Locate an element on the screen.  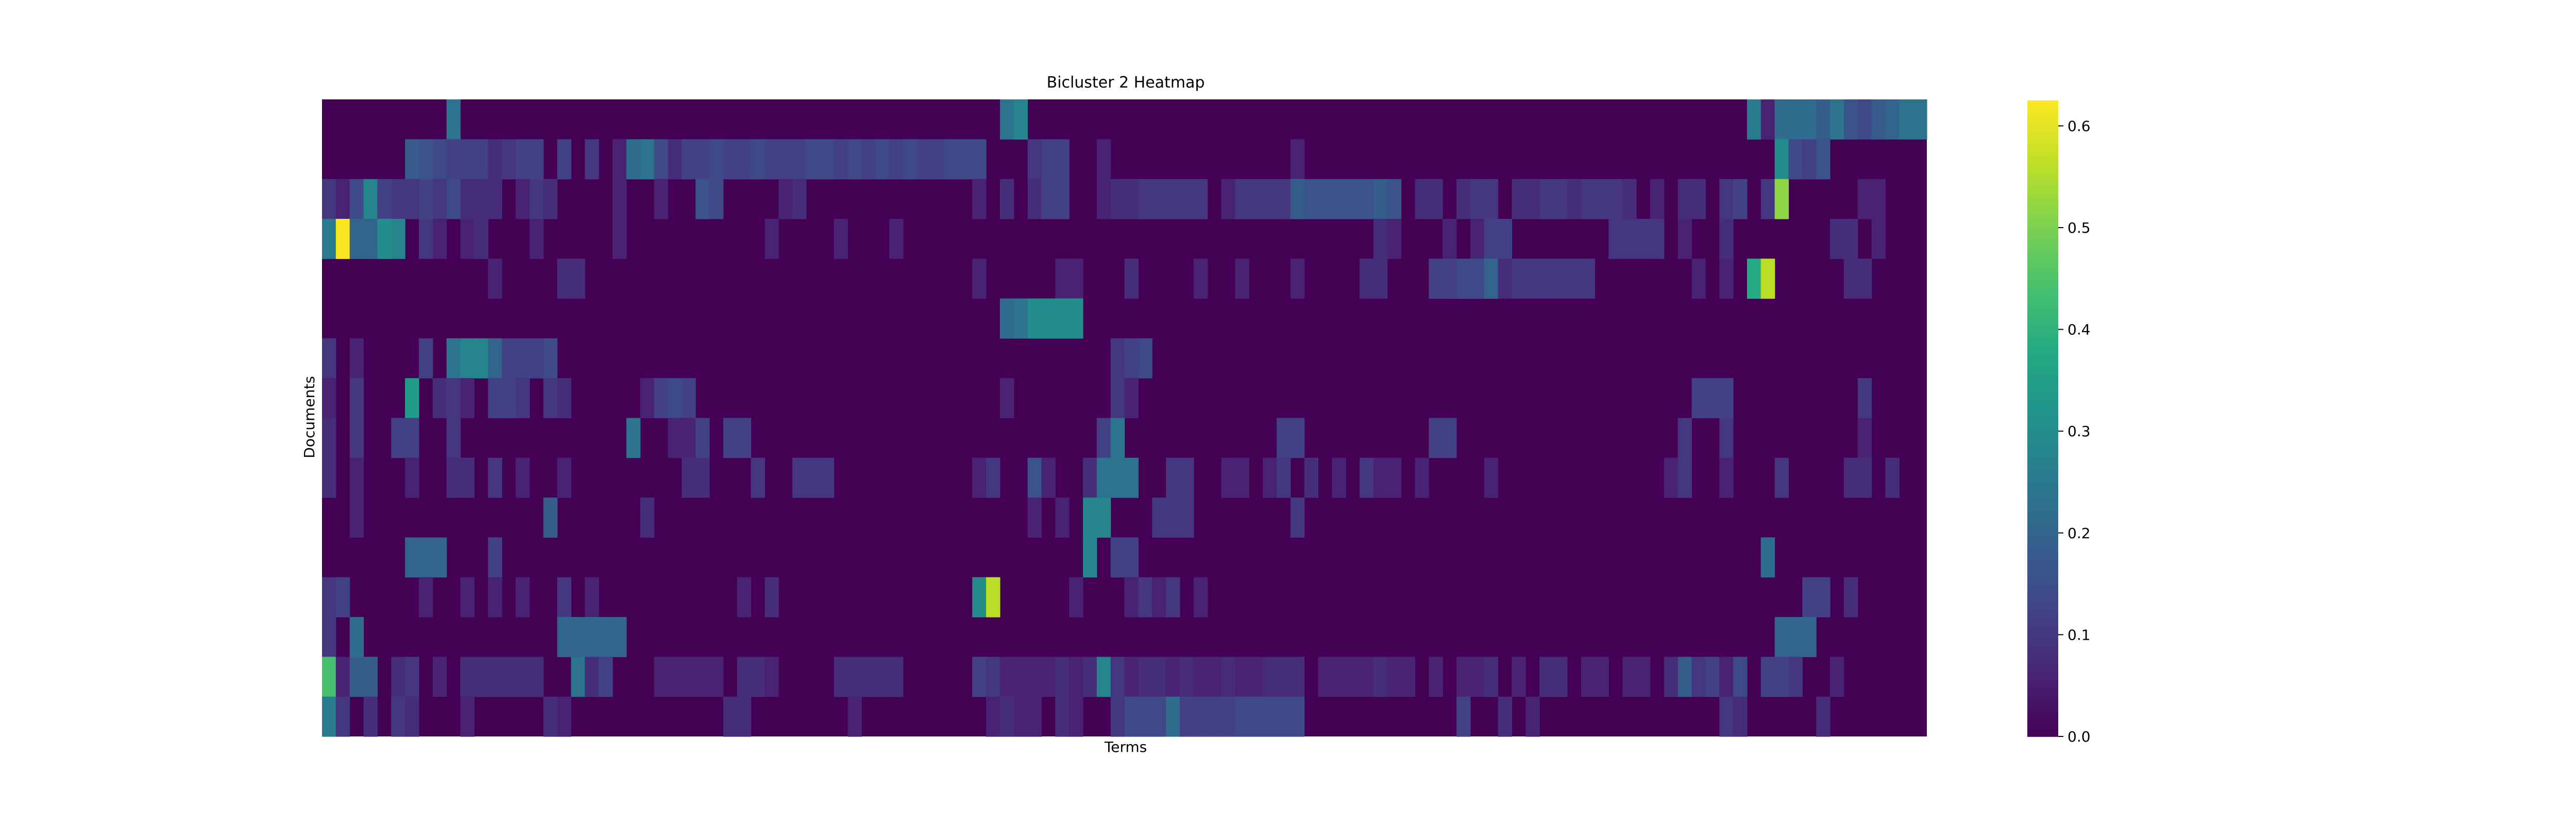
colorbar-tick-label: 0.0 is located at coordinates (2079, 736).